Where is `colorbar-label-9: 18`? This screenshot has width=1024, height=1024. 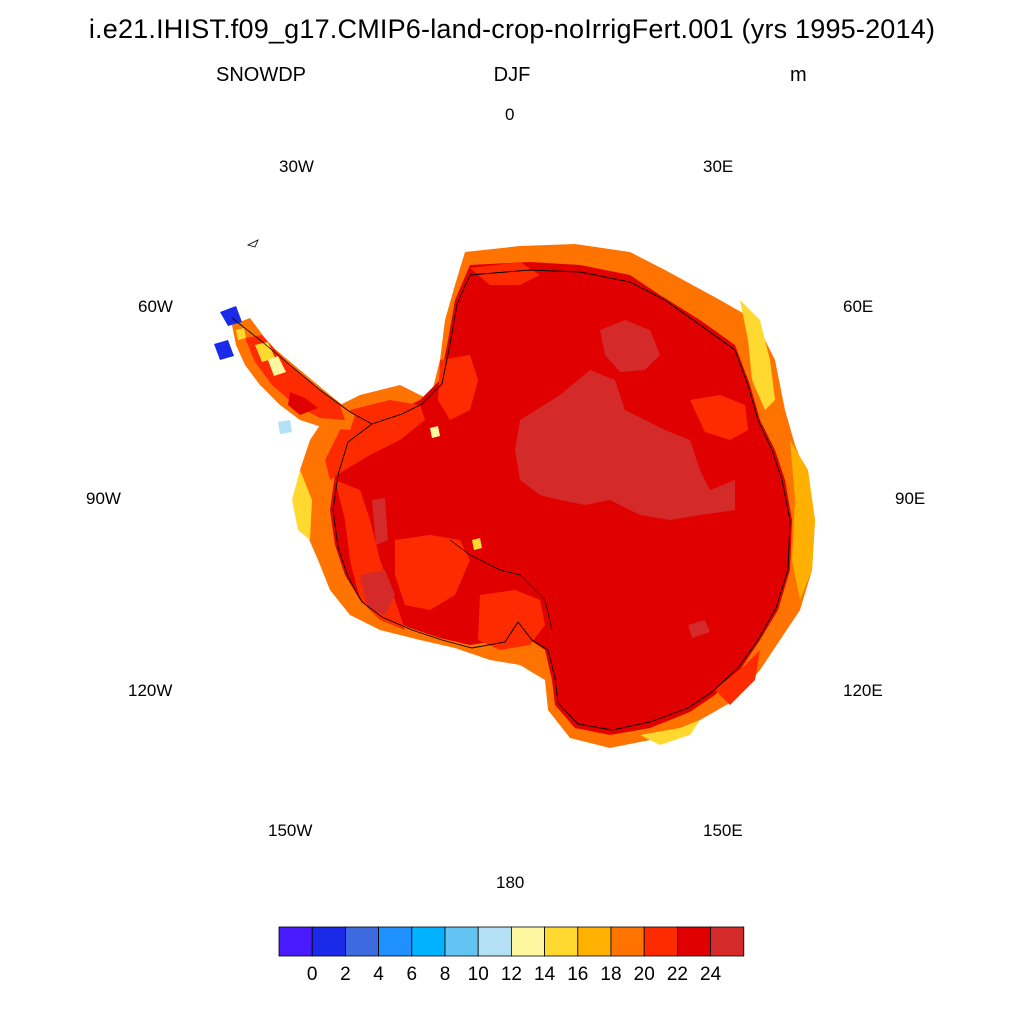
colorbar-label-9: 18 is located at coordinates (610, 974).